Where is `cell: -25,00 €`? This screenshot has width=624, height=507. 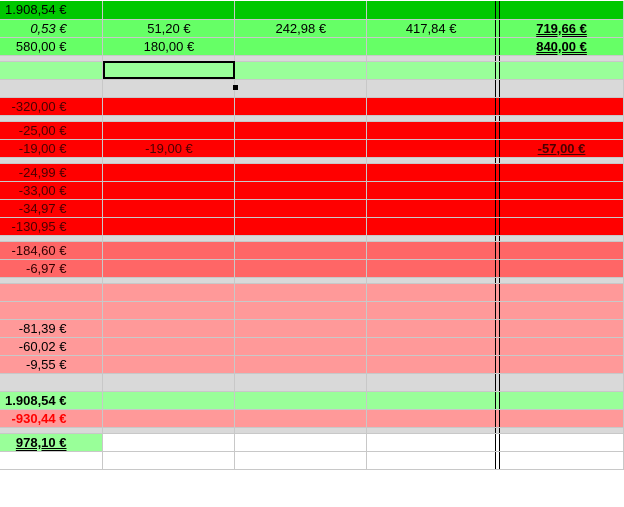 cell: -25,00 € is located at coordinates (52, 130).